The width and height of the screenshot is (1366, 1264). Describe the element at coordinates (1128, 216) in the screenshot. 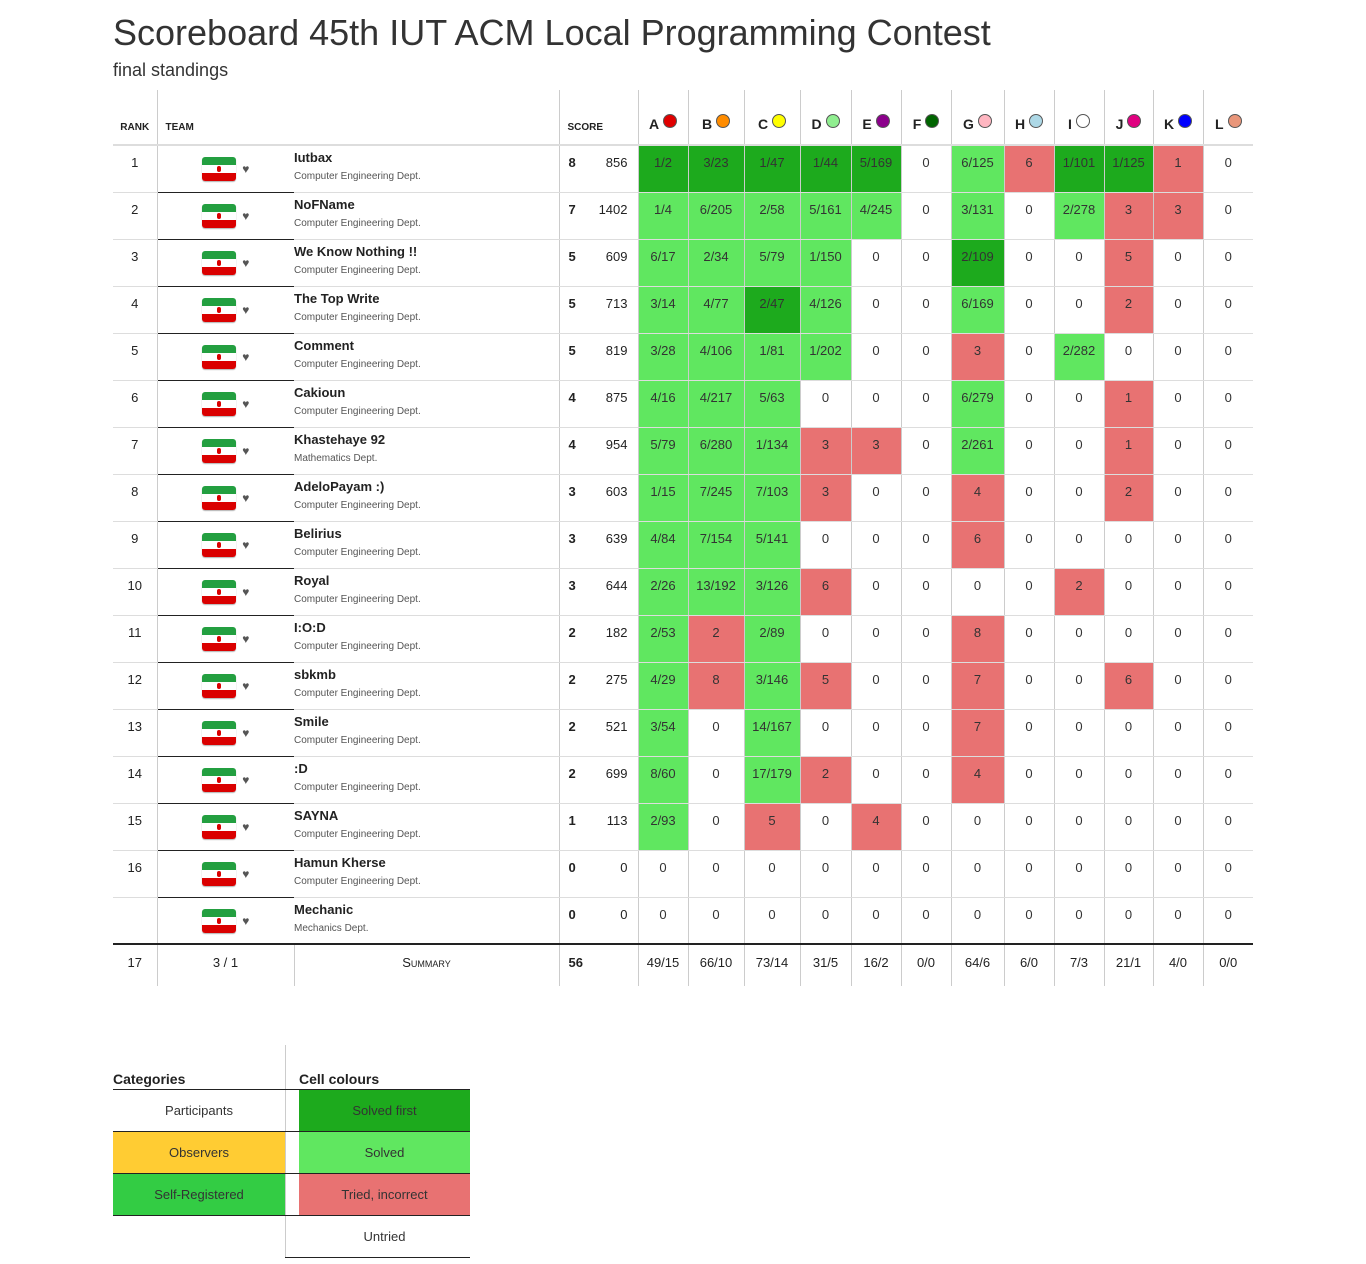

I see `problem-cell-j: 3` at that location.